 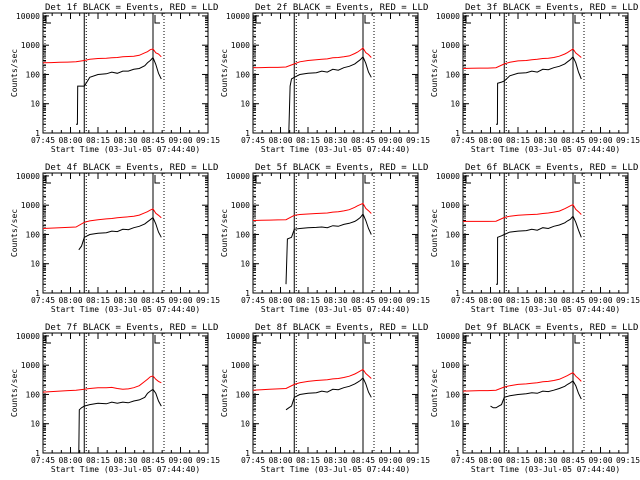 What do you see at coordinates (131, 8) in the screenshot?
I see `panel-title: Det 1f BLACK = Events, RED = LLD` at bounding box center [131, 8].